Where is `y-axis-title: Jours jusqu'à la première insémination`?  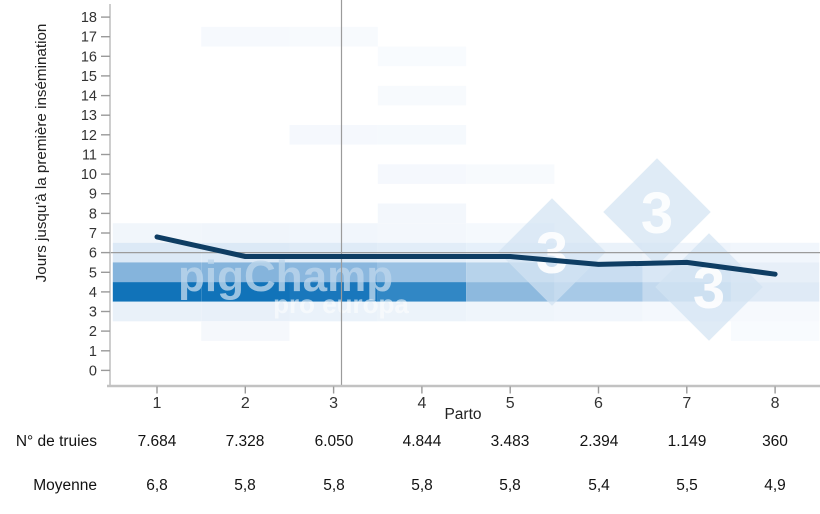
y-axis-title: Jours jusqu'à la première insémination is located at coordinates (41, 153).